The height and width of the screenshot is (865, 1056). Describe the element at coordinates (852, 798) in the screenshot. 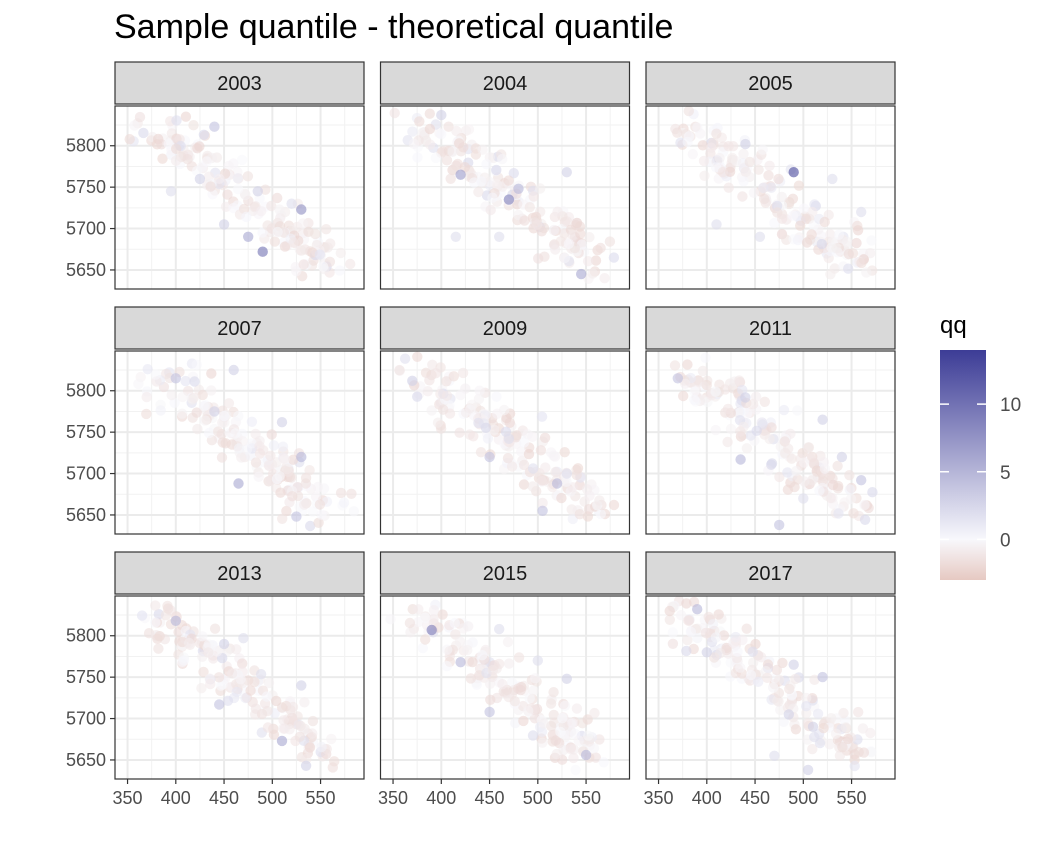

I see `x-tick-label: 550` at that location.